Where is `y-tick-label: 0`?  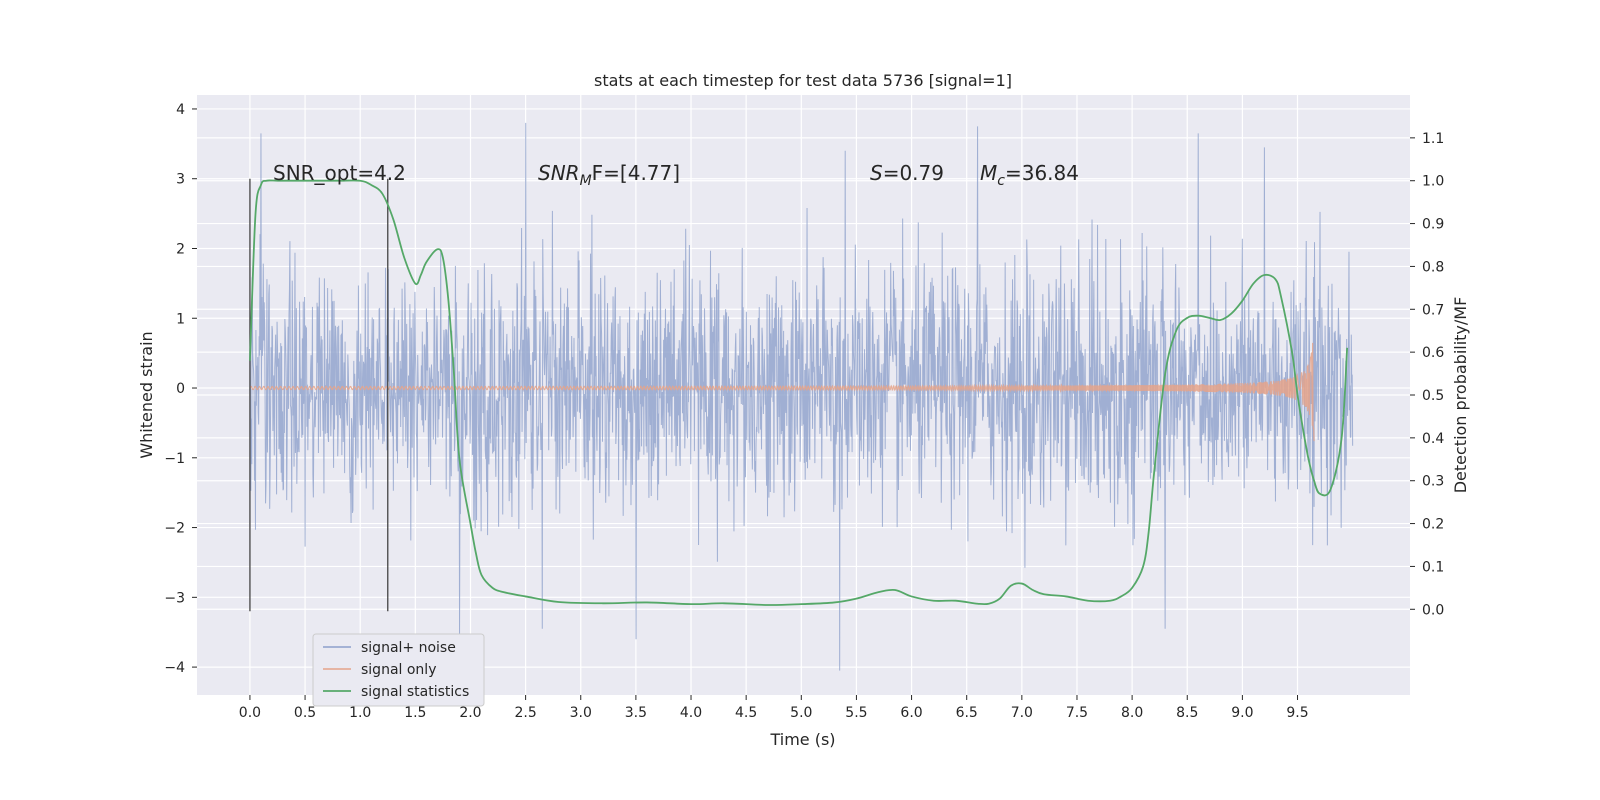 y-tick-label: 0 is located at coordinates (180, 389).